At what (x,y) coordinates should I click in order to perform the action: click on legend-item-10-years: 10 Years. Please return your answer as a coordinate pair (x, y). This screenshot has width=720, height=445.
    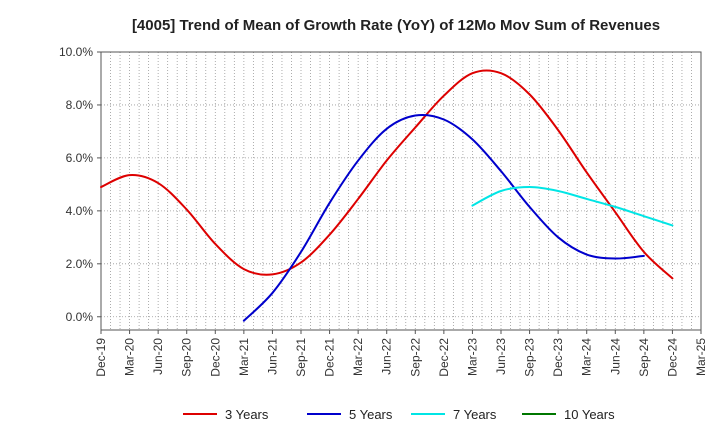
    Looking at the image, I should click on (568, 414).